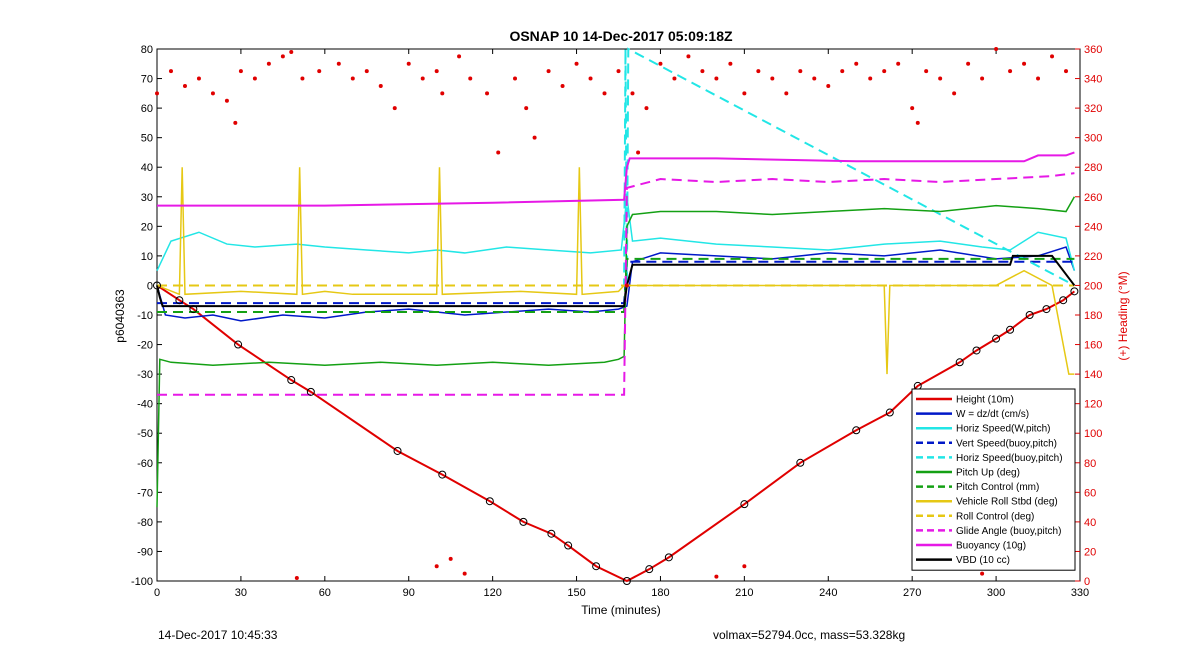  Describe the element at coordinates (1007, 502) in the screenshot. I see `legend-entry: Vehicle Roll Stbd (deg)` at that location.